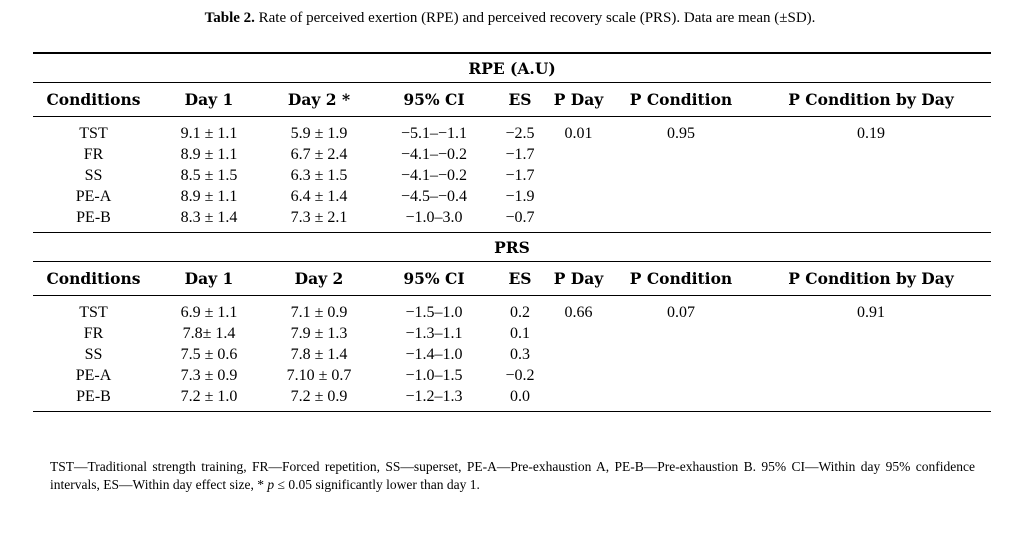  I want to click on table-row: PE-A 8.9 ± 1.1 6.4 ± 1.4 −4.5–−0.4 −1.9, so click(512, 196).